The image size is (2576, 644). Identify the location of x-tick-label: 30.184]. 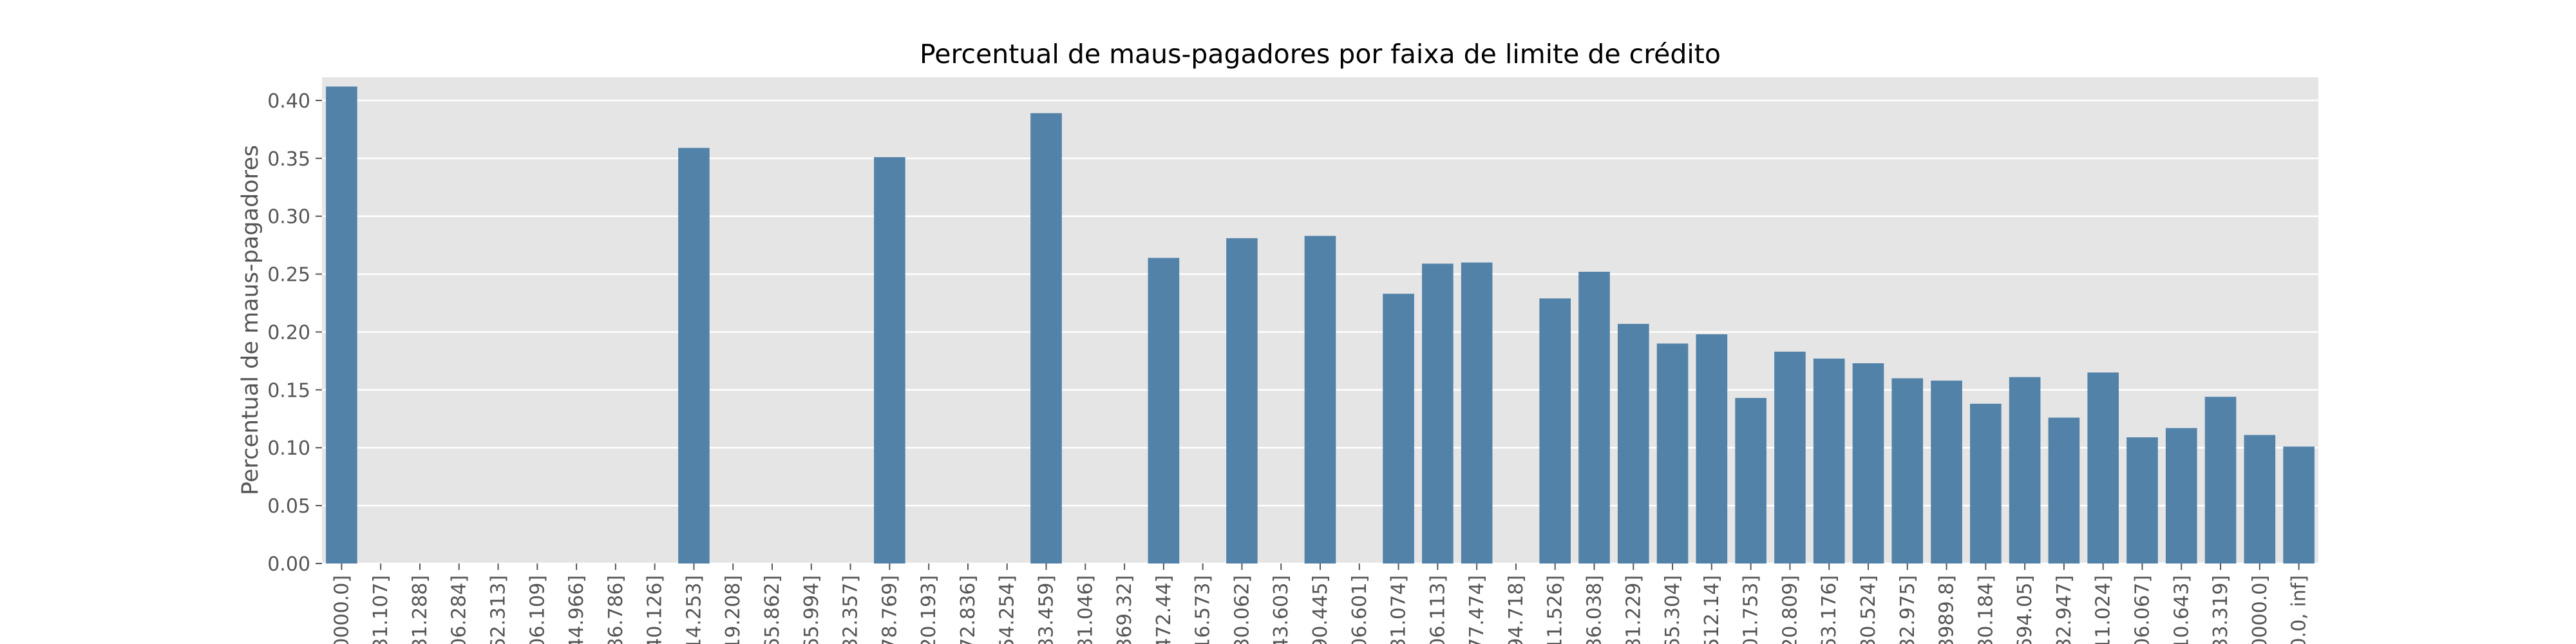
(1986, 609).